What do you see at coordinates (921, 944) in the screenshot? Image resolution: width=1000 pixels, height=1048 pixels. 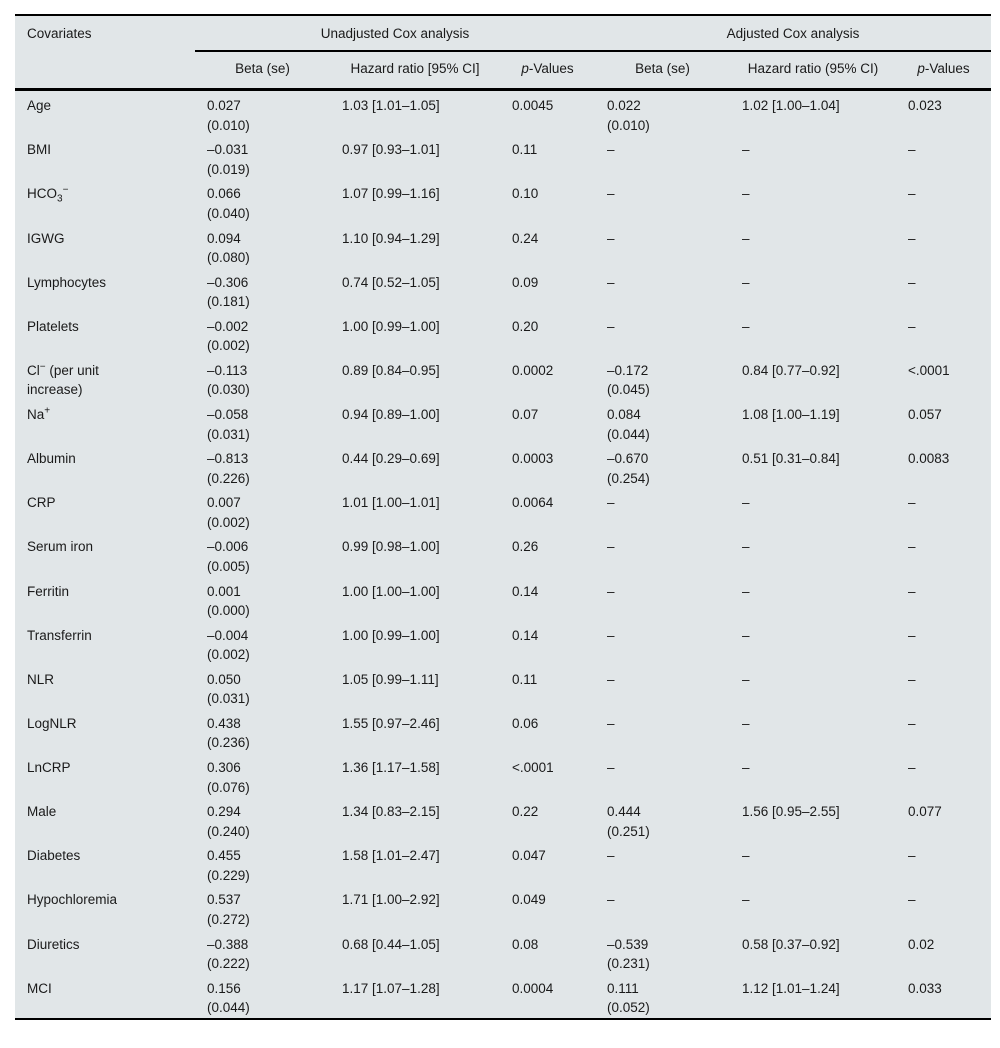 I see `adjusted-p-cell: 0.02` at bounding box center [921, 944].